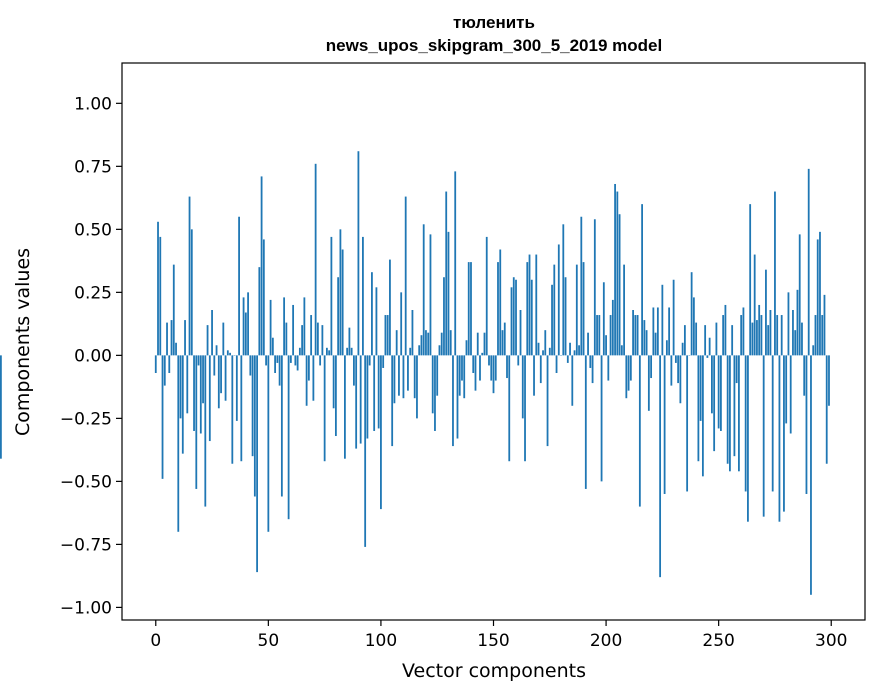 This screenshot has width=880, height=696. What do you see at coordinates (93, 104) in the screenshot?
I see `y-tick-label: 1.00` at bounding box center [93, 104].